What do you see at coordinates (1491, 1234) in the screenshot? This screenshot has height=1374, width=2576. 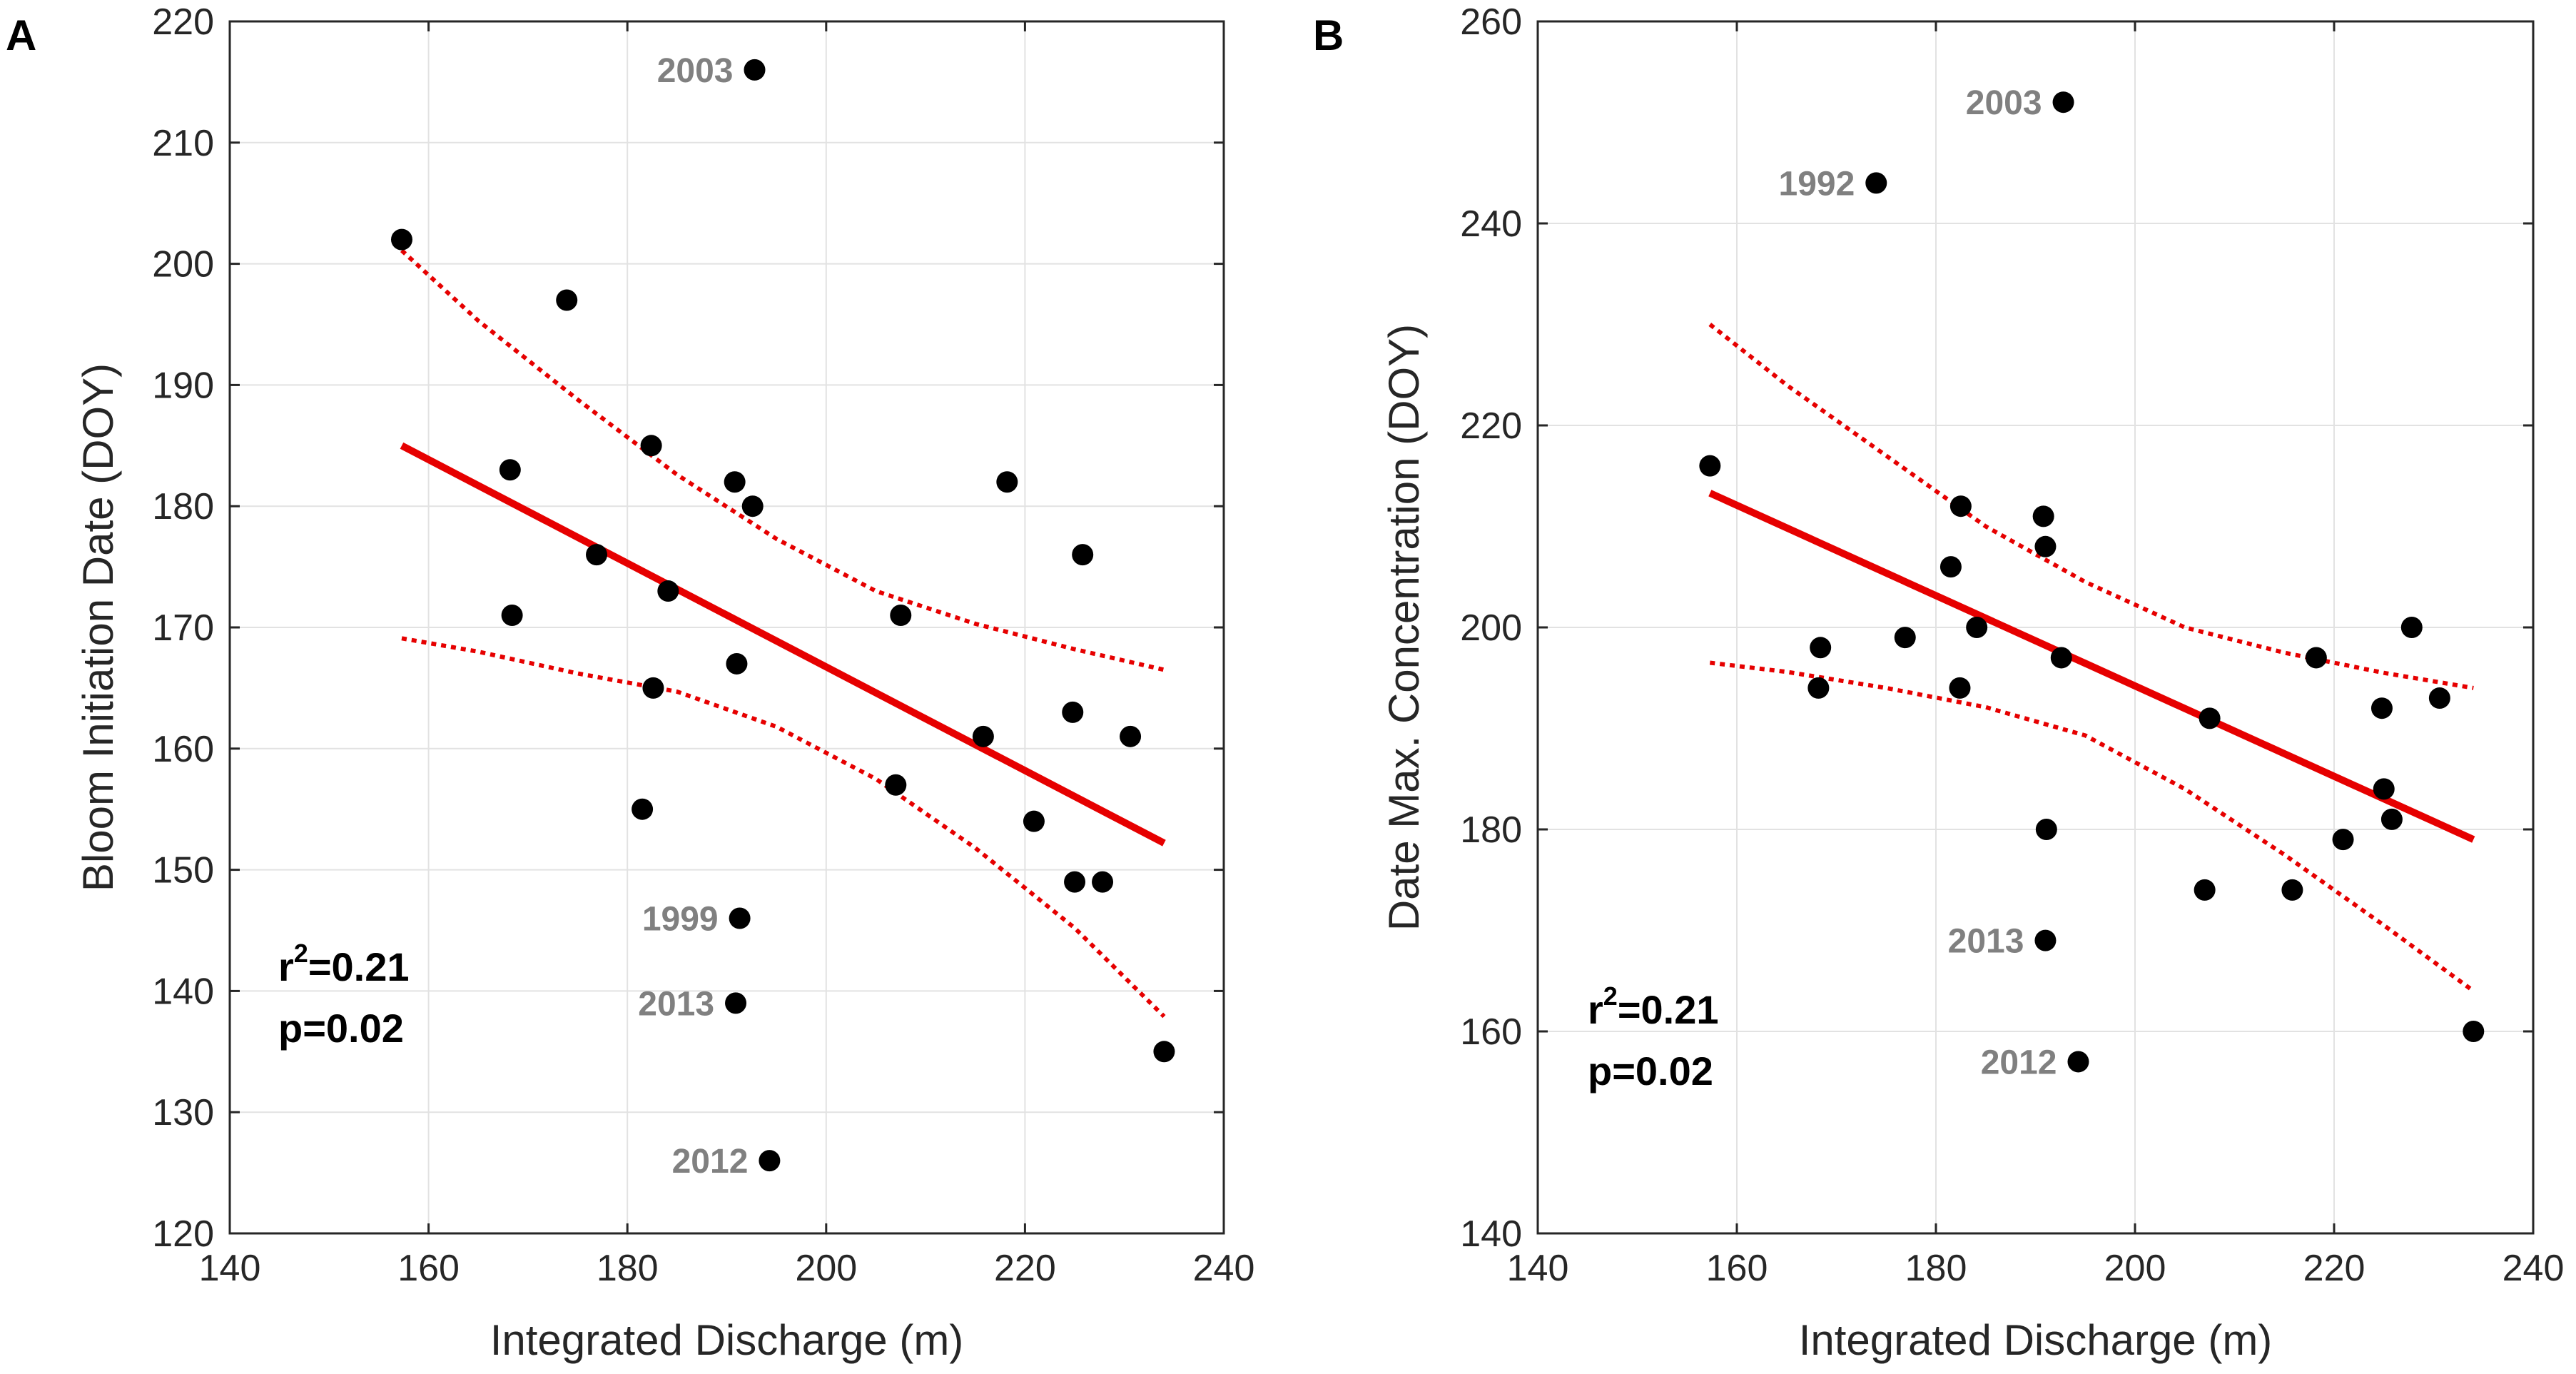 I see `panel-b-y-tick-label: 140` at bounding box center [1491, 1234].